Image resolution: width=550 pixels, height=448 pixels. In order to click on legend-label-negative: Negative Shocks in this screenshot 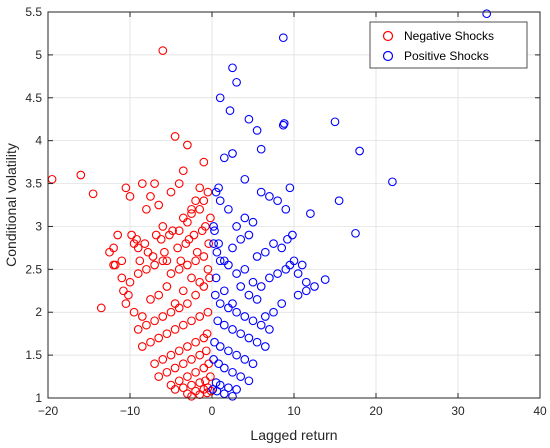, I will do `click(449, 36)`.